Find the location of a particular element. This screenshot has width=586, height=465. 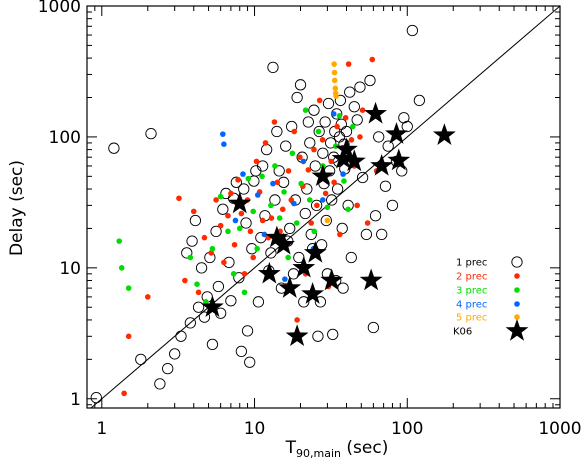

legend-label: 4 prec is located at coordinates (471, 305).